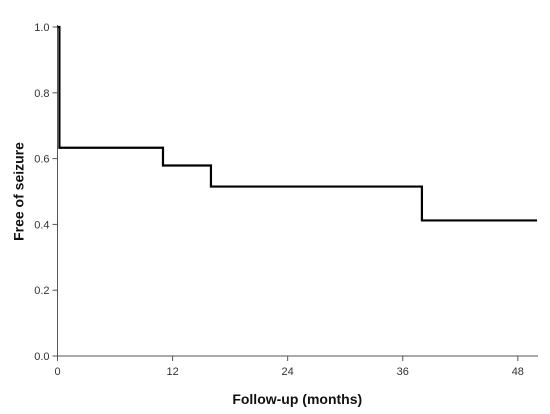 This screenshot has width=550, height=414. I want to click on y-tick-label: 0.0, so click(41, 357).